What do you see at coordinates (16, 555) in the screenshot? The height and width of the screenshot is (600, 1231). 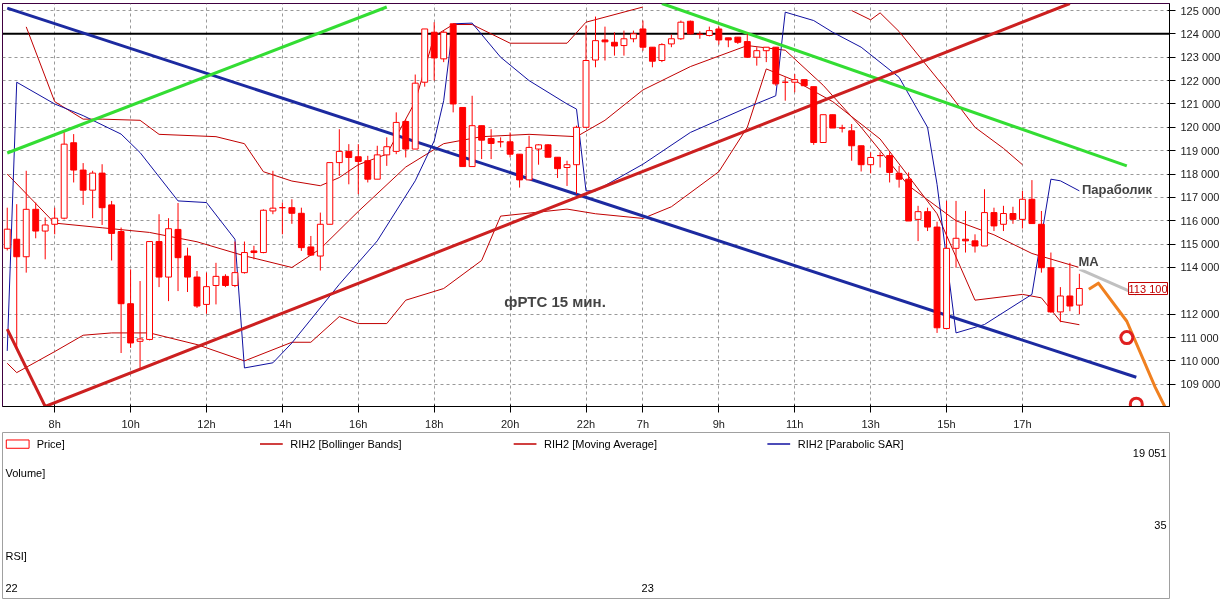 I see `text: RSI]` at bounding box center [16, 555].